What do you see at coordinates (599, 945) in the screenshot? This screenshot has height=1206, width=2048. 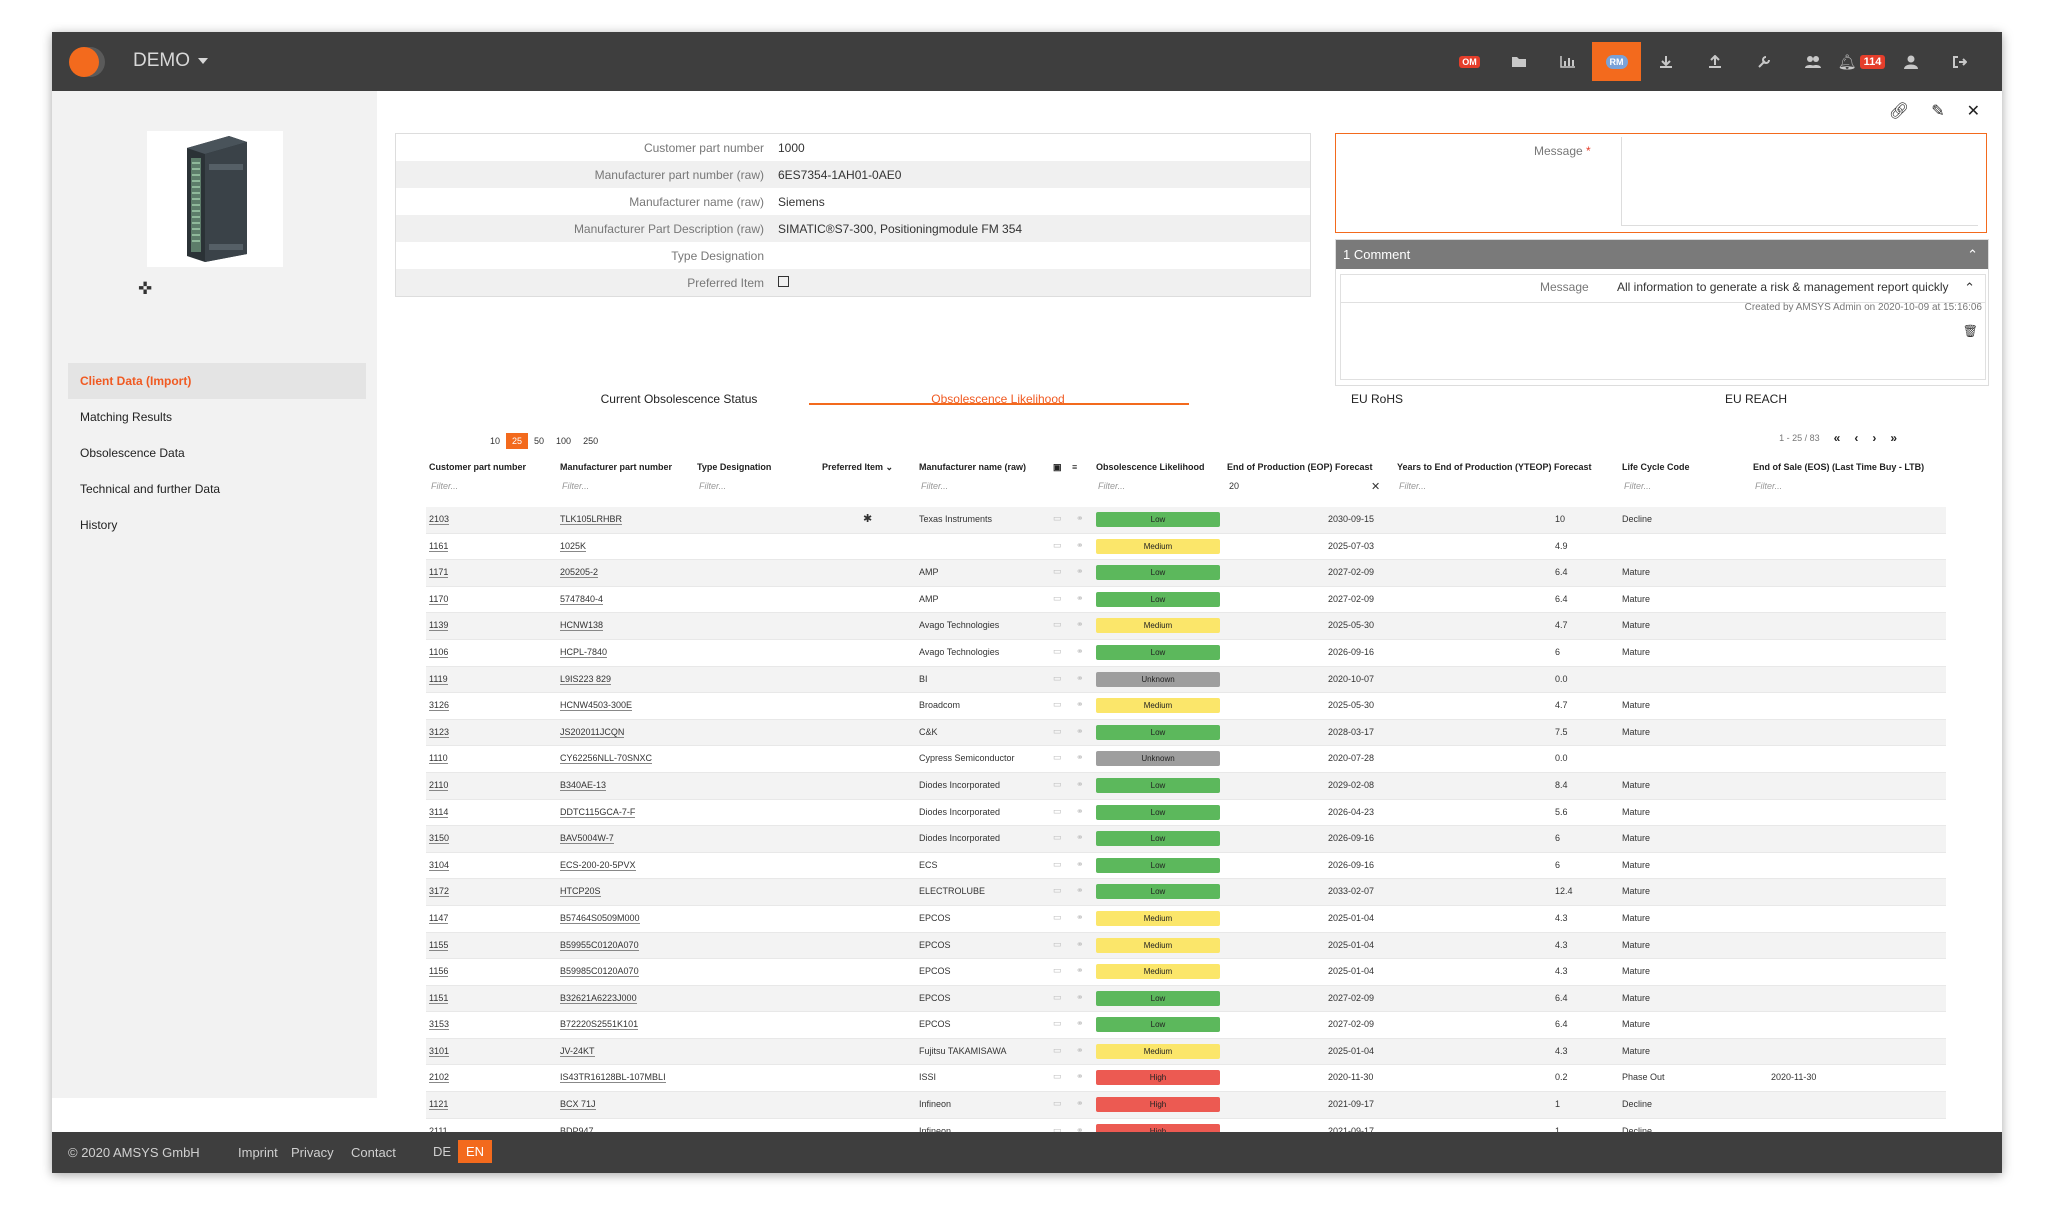 I see `cell-mpn: B59955C0120A070` at bounding box center [599, 945].